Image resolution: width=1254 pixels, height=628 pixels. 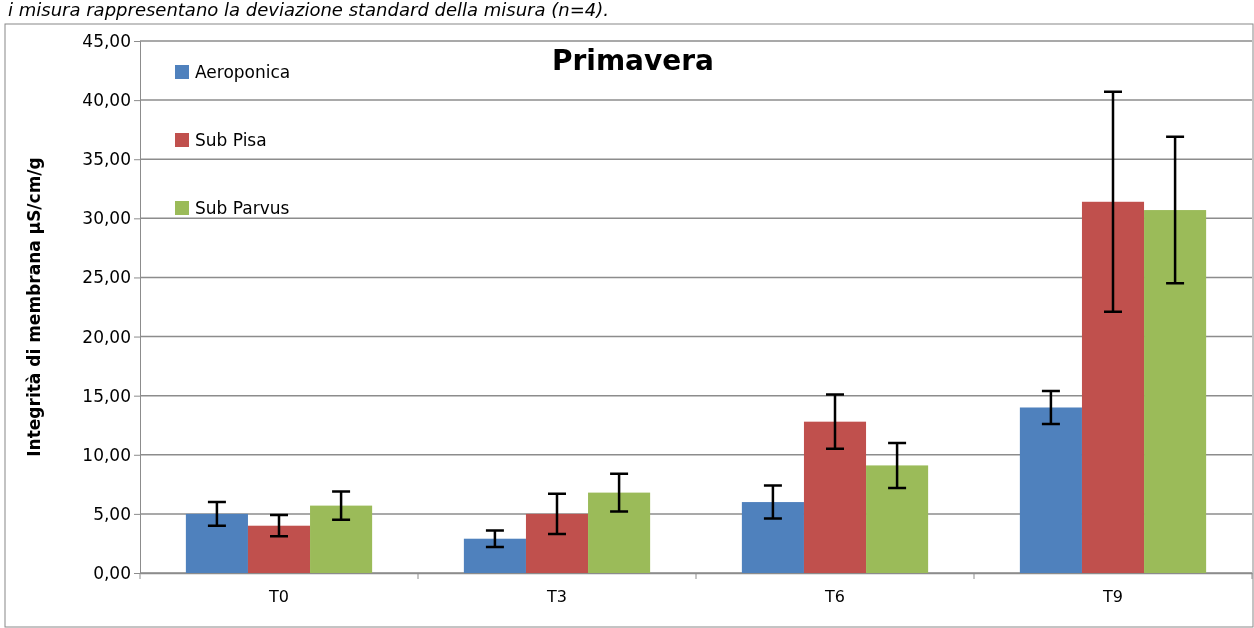 What do you see at coordinates (308, 10) in the screenshot?
I see `text: i misura rappresentano la deviazione standard della misura (n=4).` at bounding box center [308, 10].